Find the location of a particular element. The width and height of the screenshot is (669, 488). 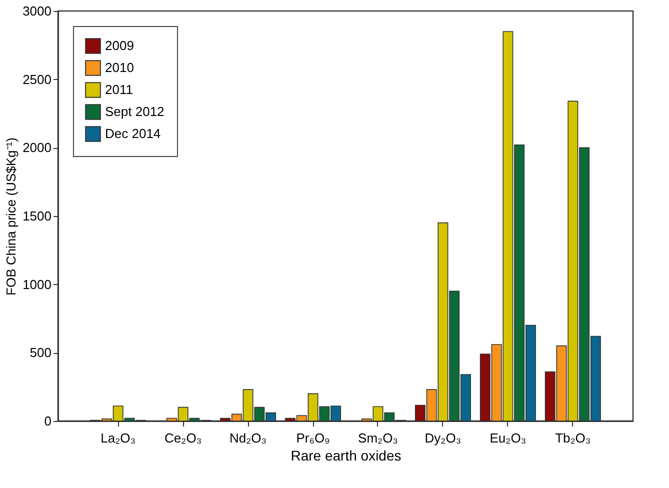

x-axis-title: Rare earth oxides is located at coordinates (346, 456).